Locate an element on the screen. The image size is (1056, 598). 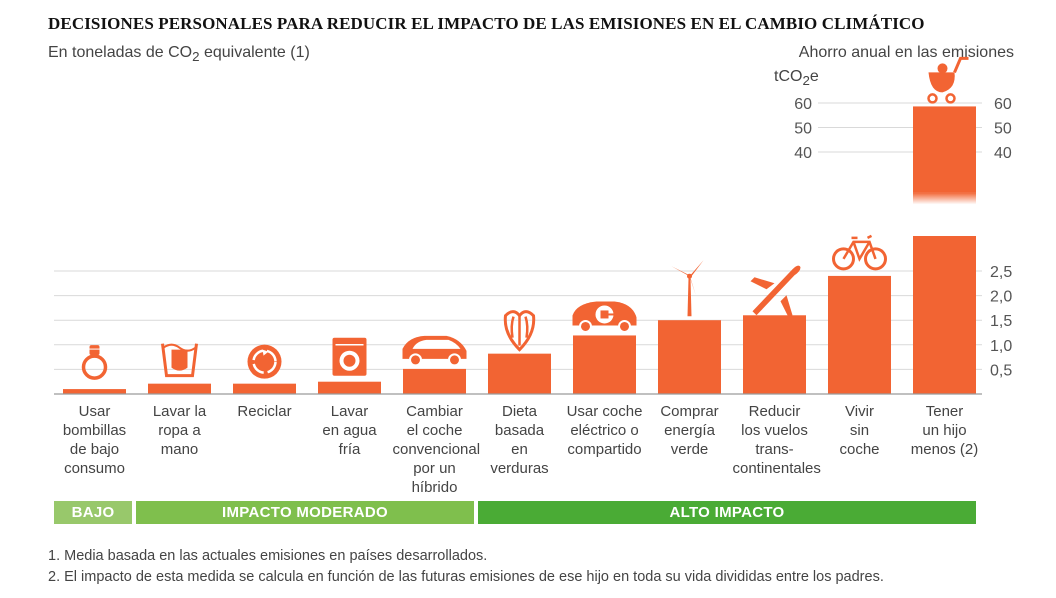
category-label-1-line-1: ropa a is located at coordinates (179, 430).